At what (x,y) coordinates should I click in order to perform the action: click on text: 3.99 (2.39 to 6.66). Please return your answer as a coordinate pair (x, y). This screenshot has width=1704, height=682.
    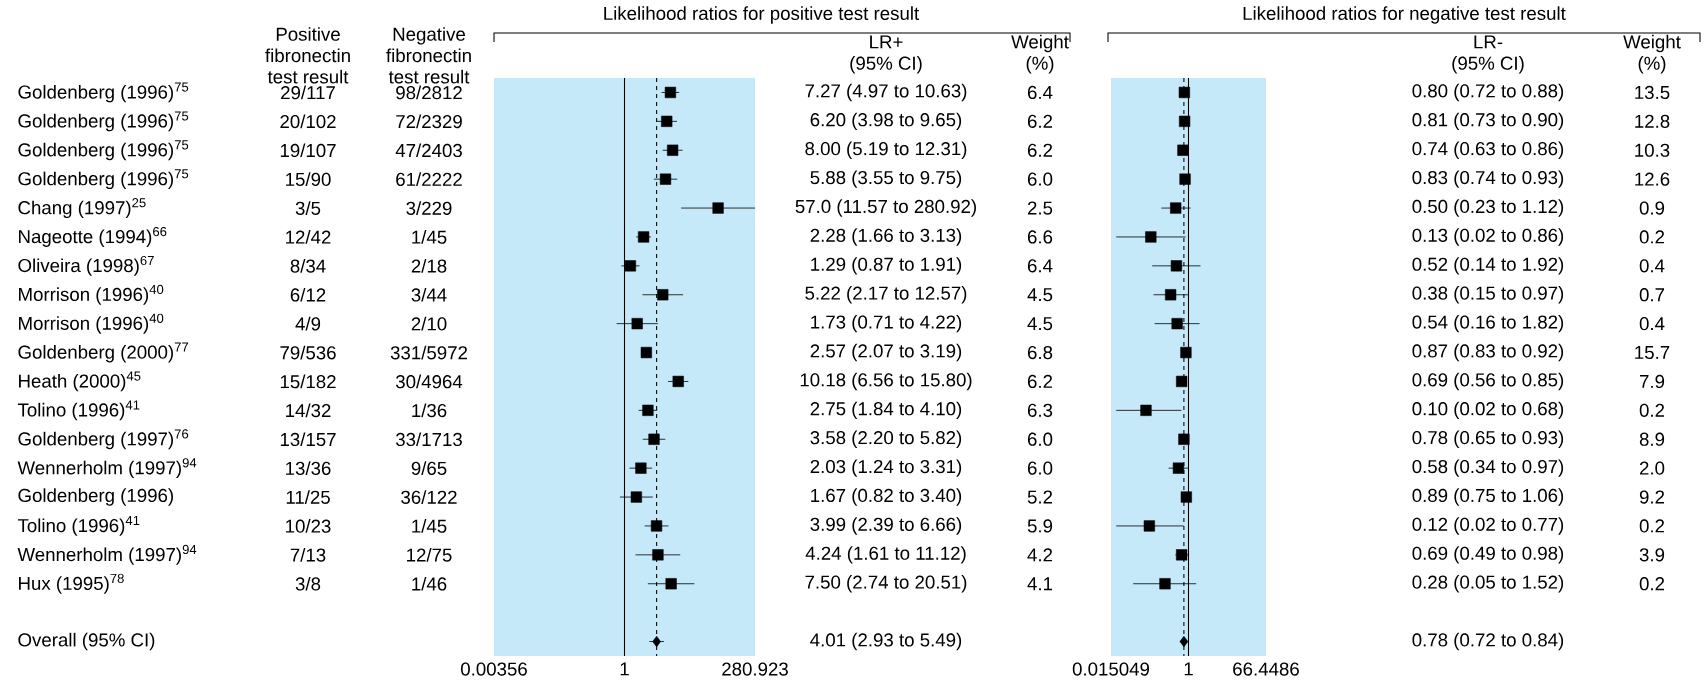
    Looking at the image, I should click on (886, 526).